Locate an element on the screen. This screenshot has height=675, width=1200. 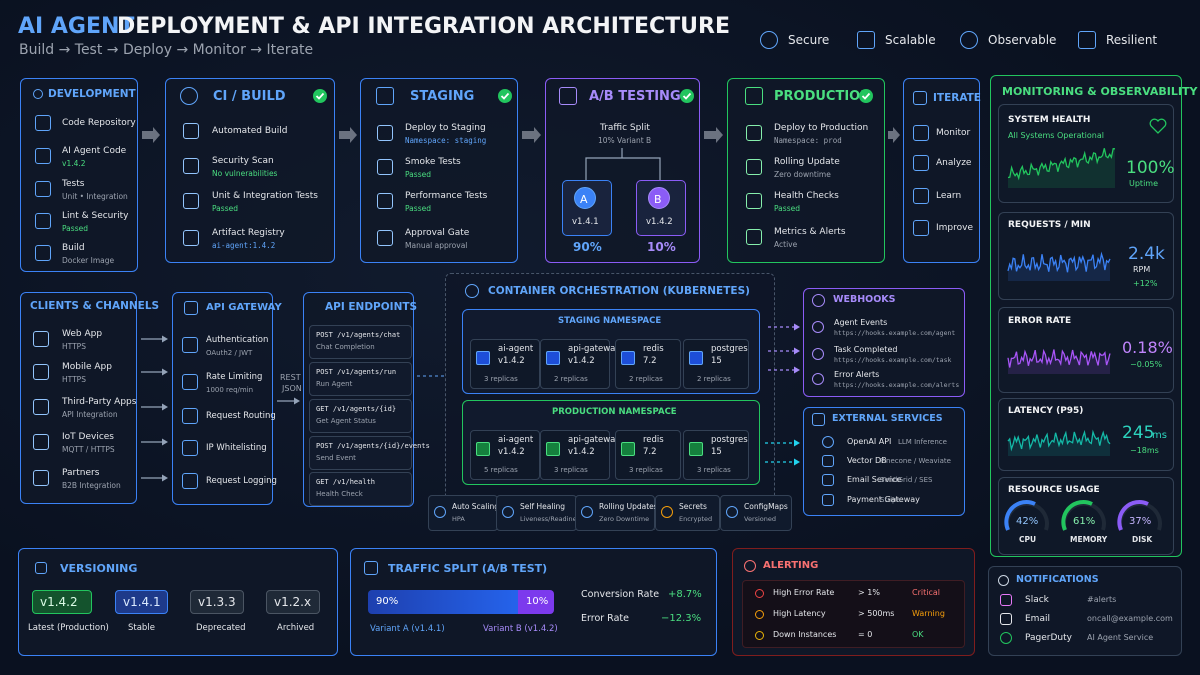
item-label: Improve is located at coordinates (955, 227).